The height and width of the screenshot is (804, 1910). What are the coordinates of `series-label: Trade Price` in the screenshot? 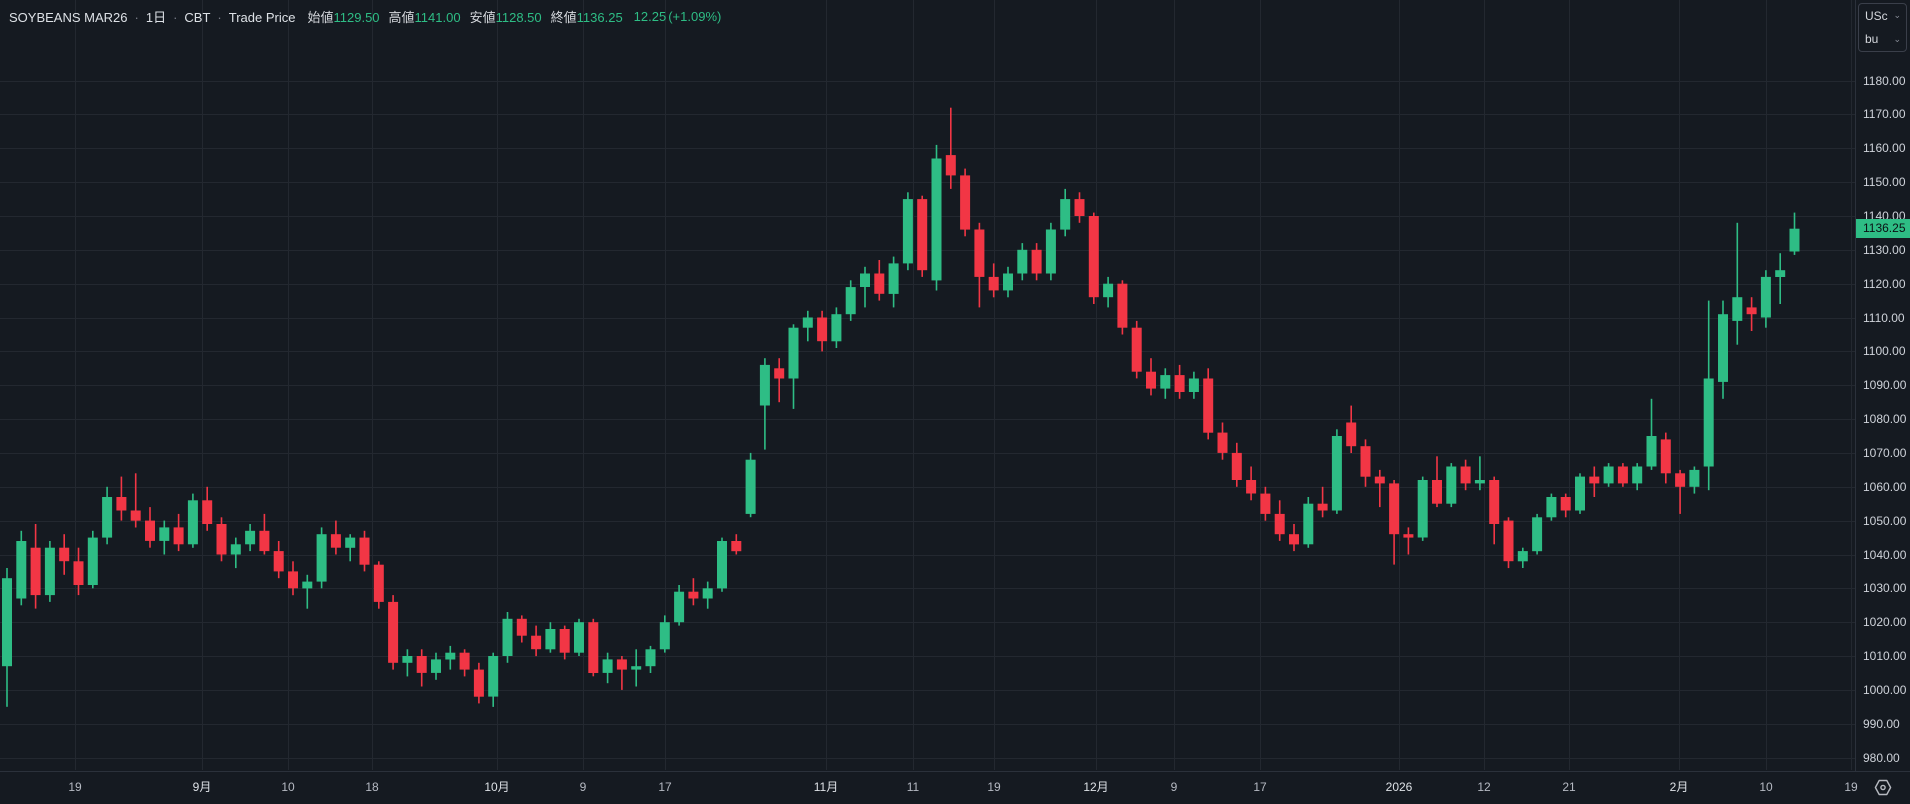 It's located at (262, 17).